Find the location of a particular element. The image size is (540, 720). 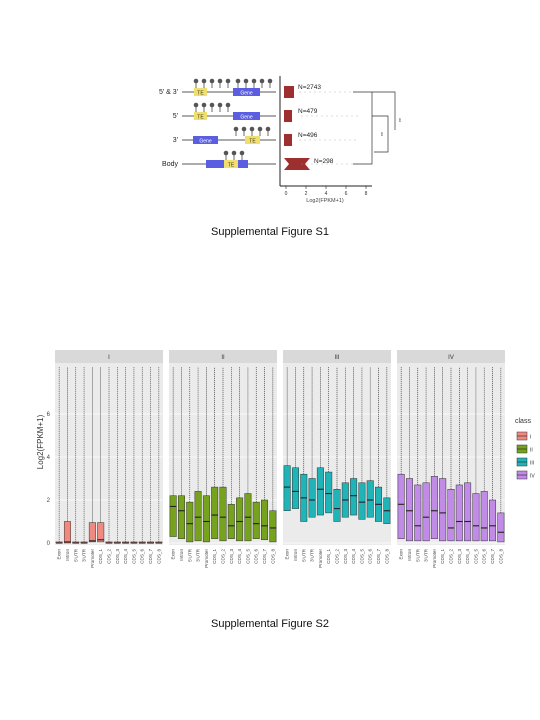

row-count: N=2743 is located at coordinates (309, 87).